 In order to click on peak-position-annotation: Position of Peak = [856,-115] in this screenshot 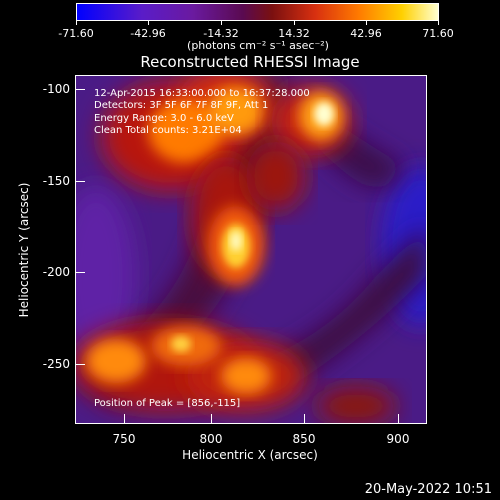, I will do `click(167, 403)`.